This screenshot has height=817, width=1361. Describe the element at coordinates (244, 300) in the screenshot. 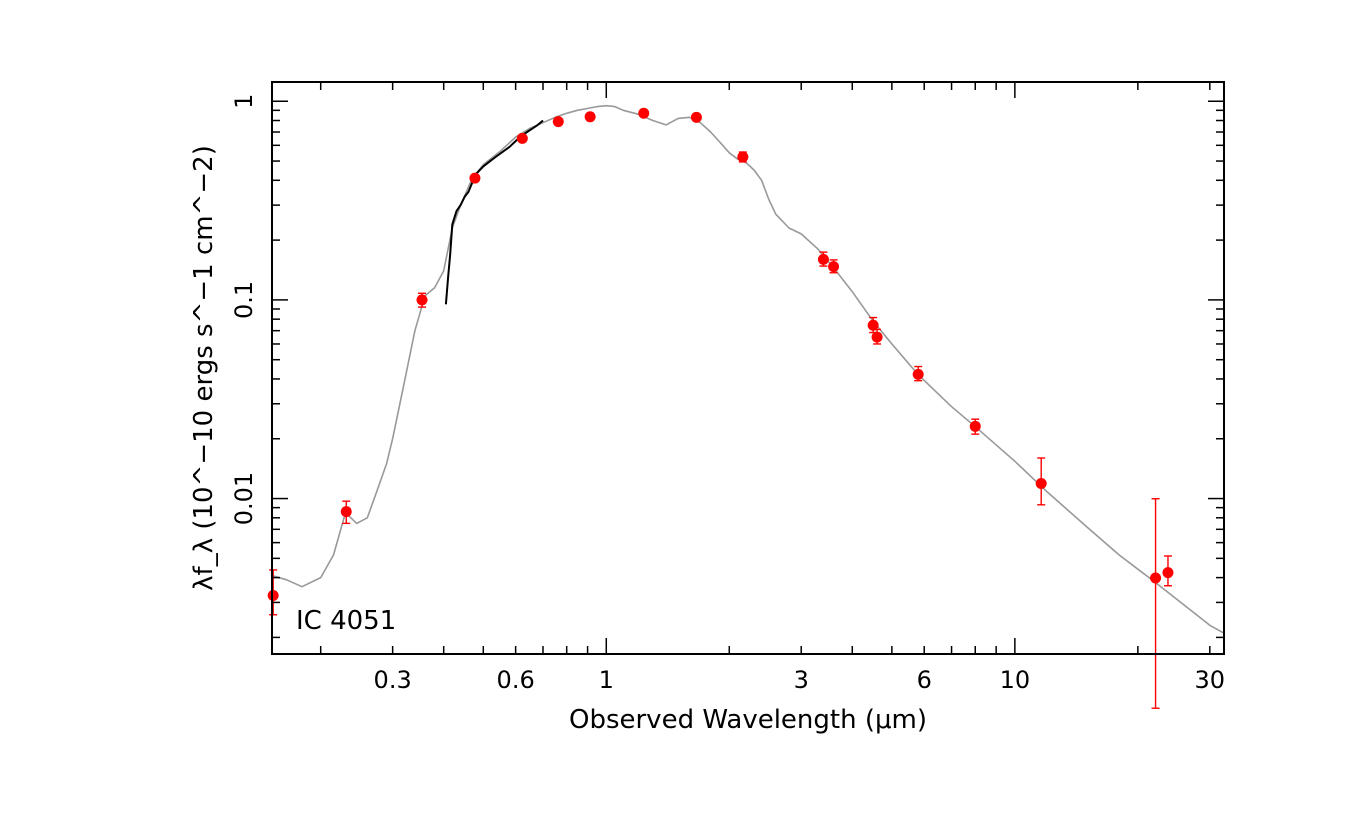

I see `y-tick-label: 0.1` at that location.